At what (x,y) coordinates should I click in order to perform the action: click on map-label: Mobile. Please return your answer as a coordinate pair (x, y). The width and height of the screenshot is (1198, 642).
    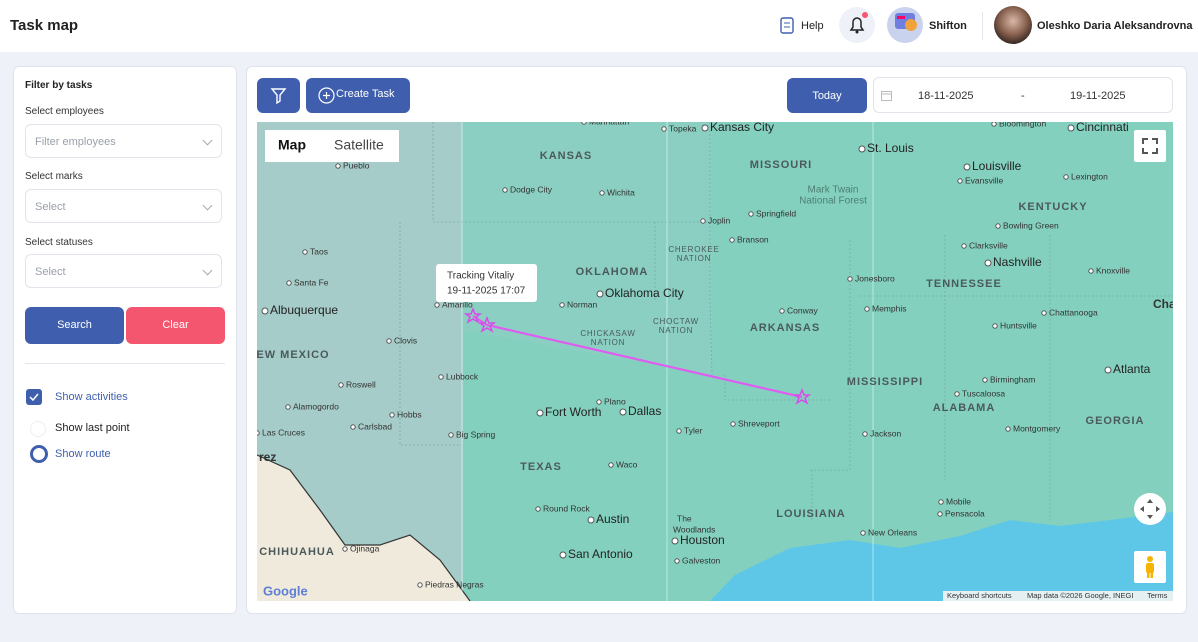
    Looking at the image, I should click on (958, 501).